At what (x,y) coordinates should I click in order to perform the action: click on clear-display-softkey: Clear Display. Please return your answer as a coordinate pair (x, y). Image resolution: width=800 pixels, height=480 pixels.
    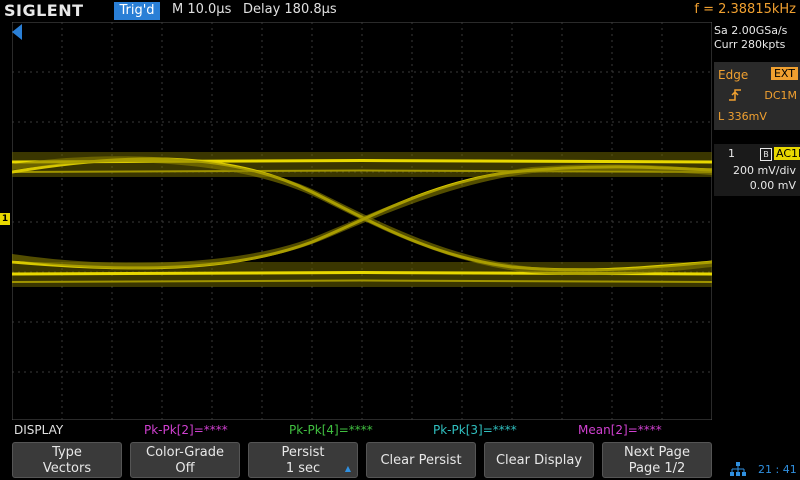
    Looking at the image, I should click on (539, 460).